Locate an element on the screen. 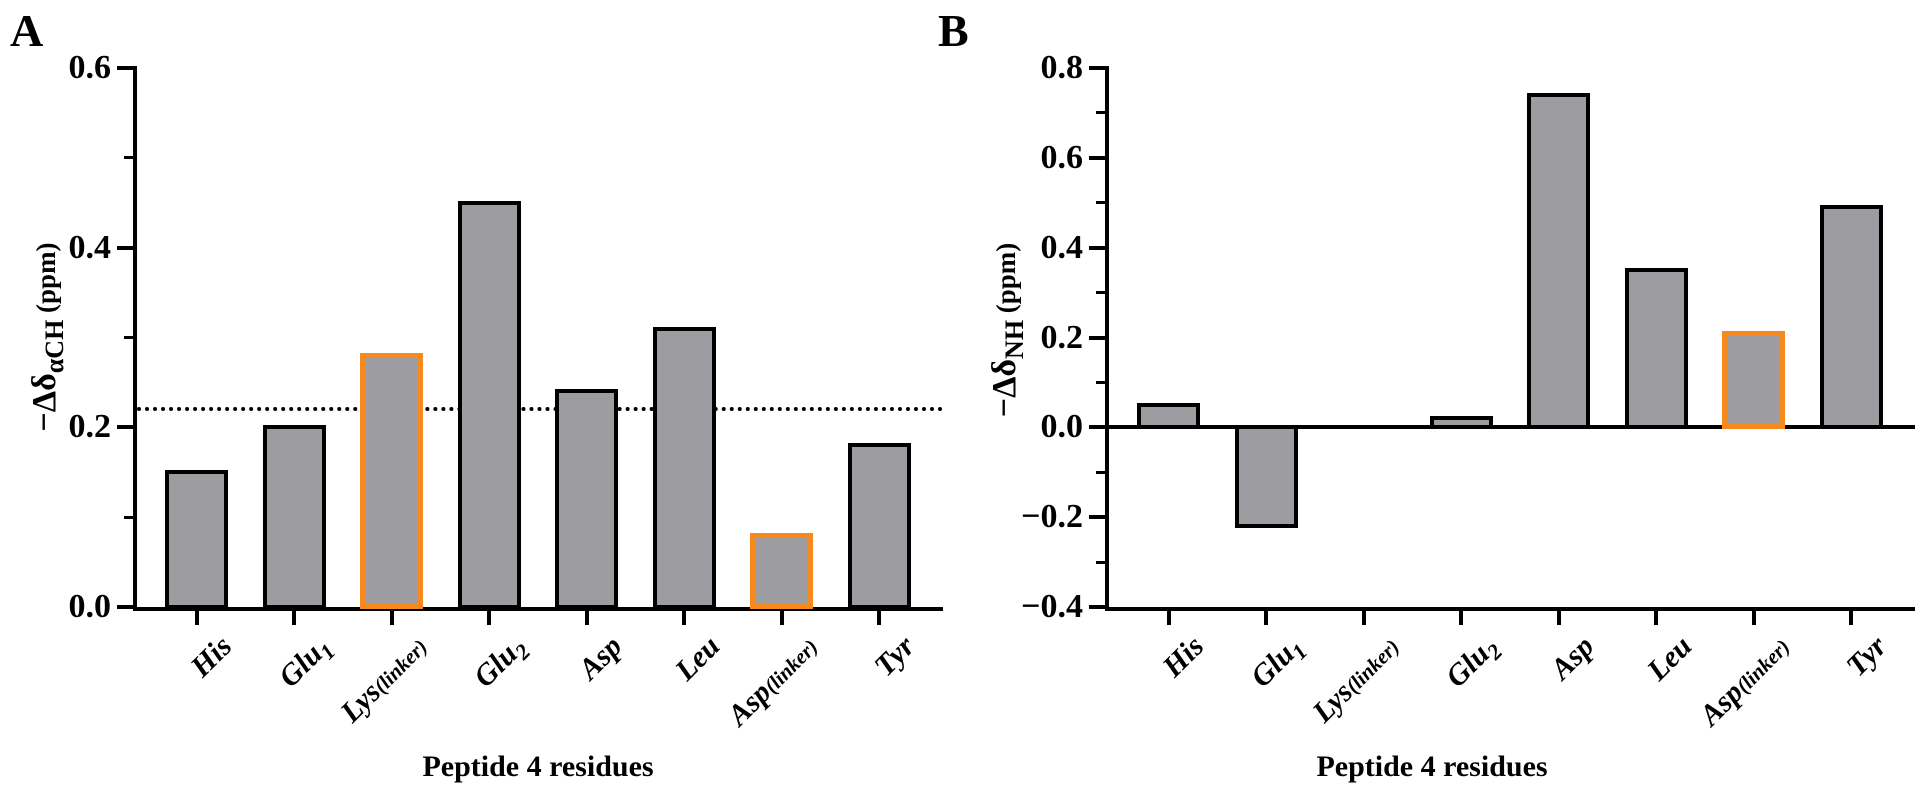 The height and width of the screenshot is (801, 1922). panel-a-x-axis-title: Peptide 4 residues is located at coordinates (538, 766).